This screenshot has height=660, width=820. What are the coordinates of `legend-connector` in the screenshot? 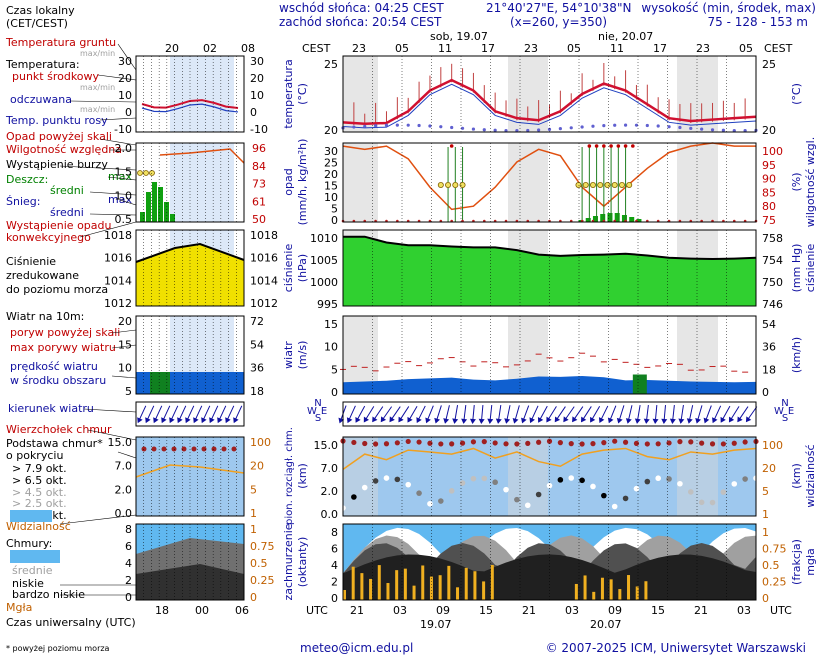 It's located at (127, 57).